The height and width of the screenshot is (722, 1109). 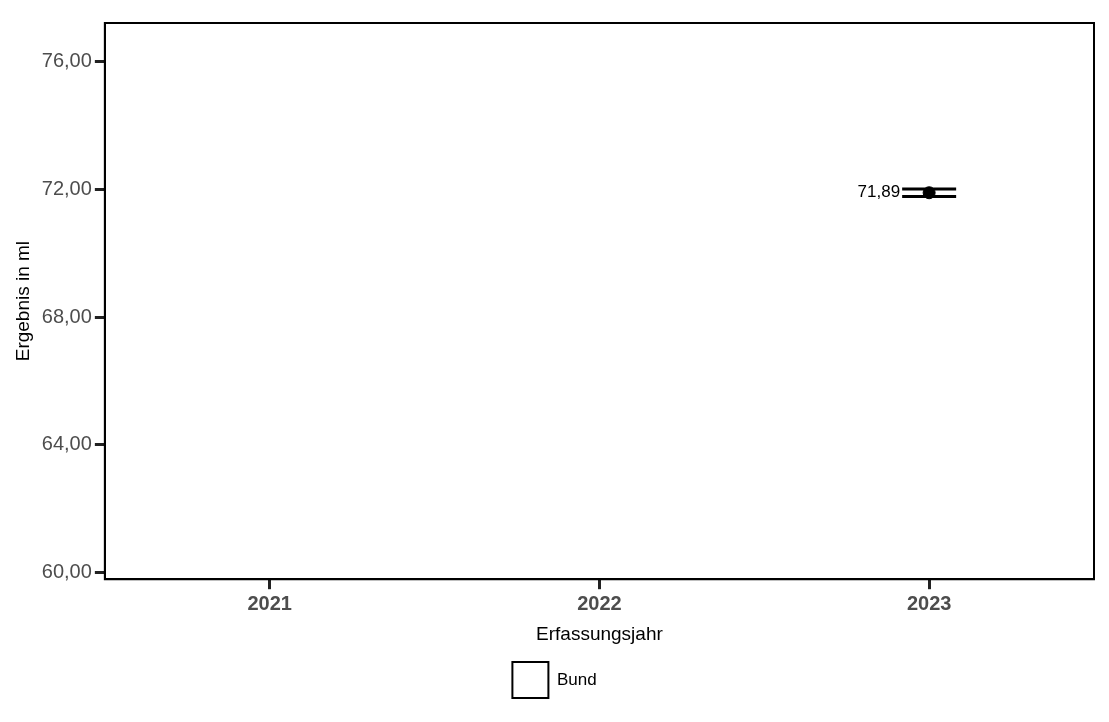 What do you see at coordinates (22, 301) in the screenshot?
I see `y-axis-title: Ergebnis in ml` at bounding box center [22, 301].